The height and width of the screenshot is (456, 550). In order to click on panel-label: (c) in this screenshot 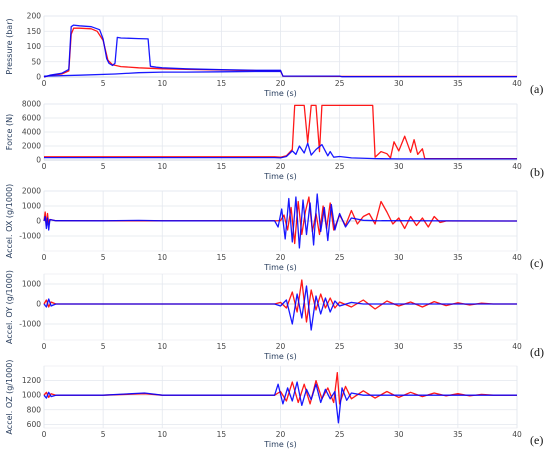, I will do `click(536, 263)`.